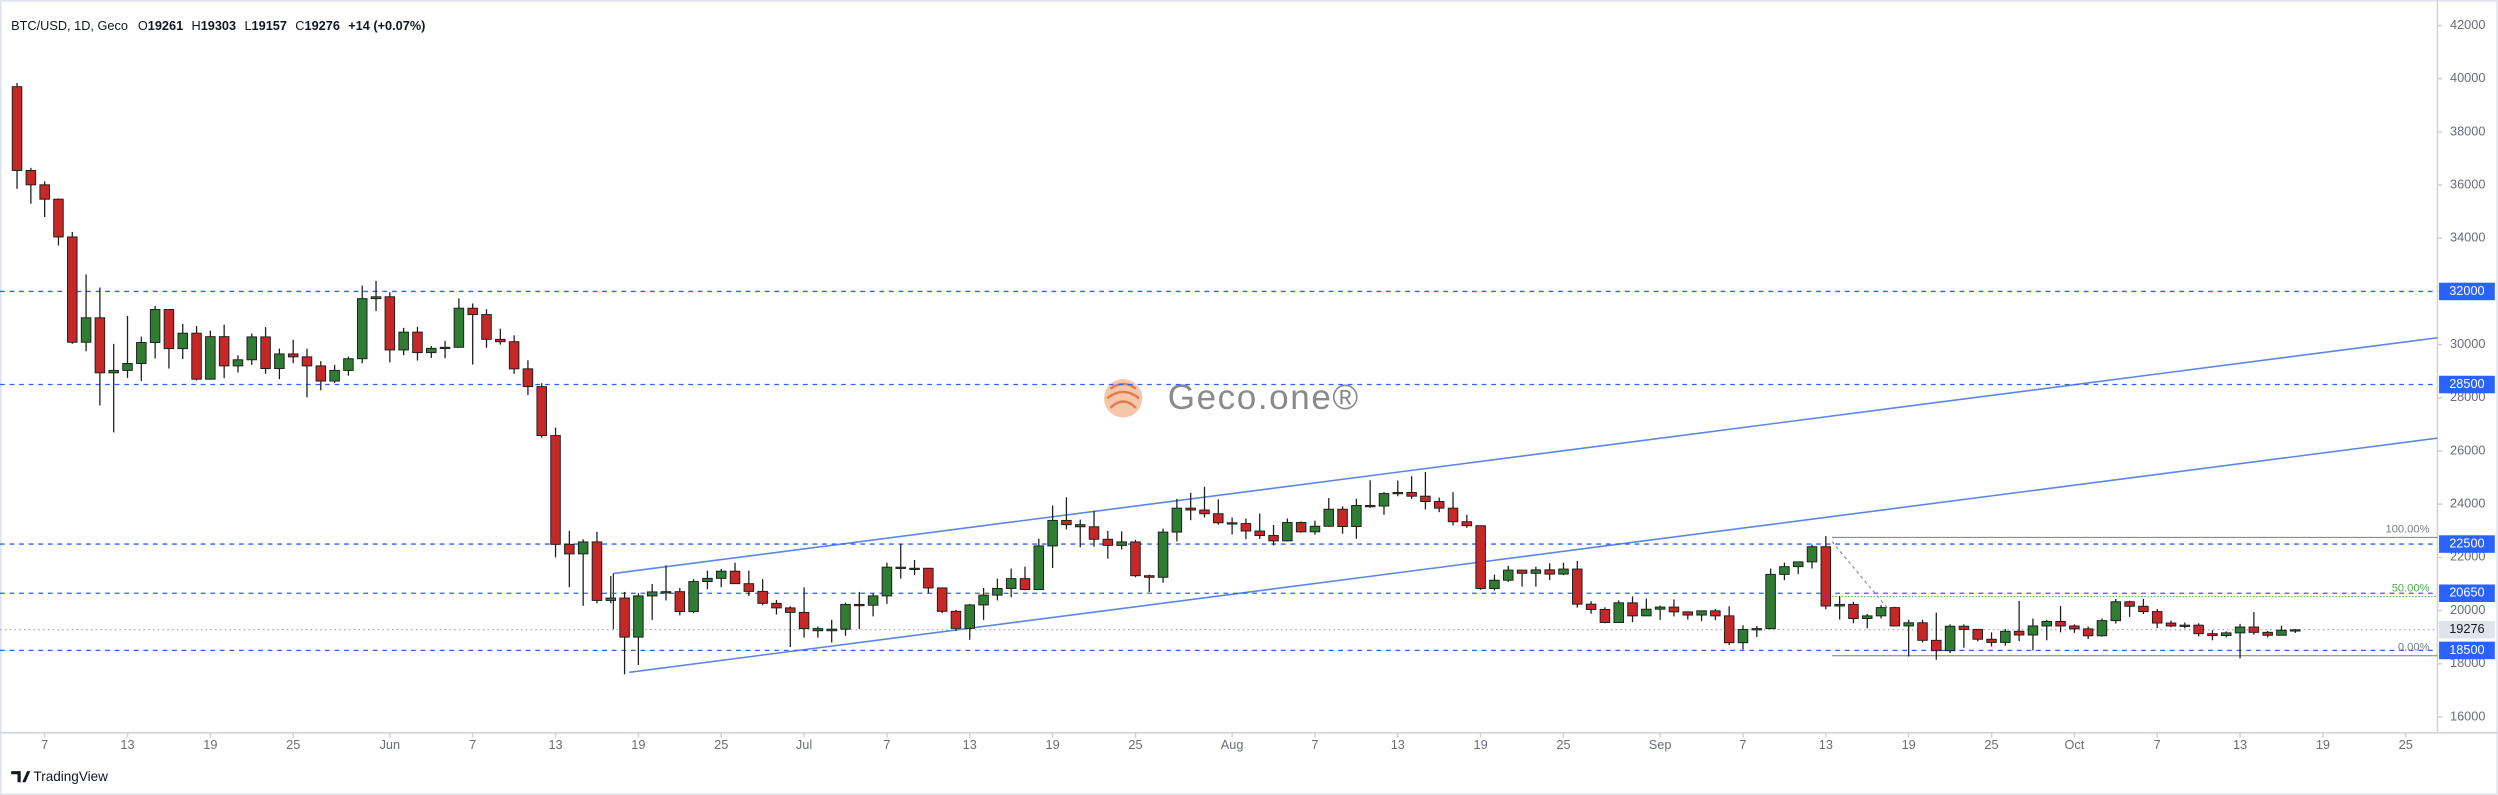  Describe the element at coordinates (143, 25) in the screenshot. I see `legend-open-label: O` at that location.